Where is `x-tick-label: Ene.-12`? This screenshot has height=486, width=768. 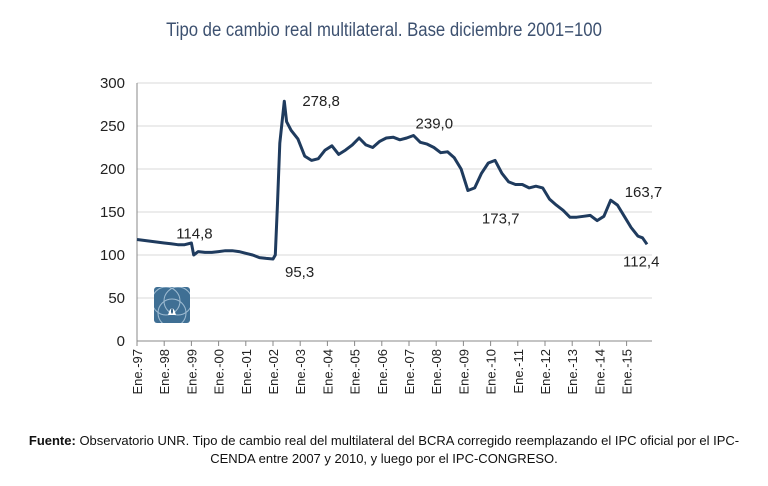
x-tick-label: Ene.-12 is located at coordinates (545, 372).